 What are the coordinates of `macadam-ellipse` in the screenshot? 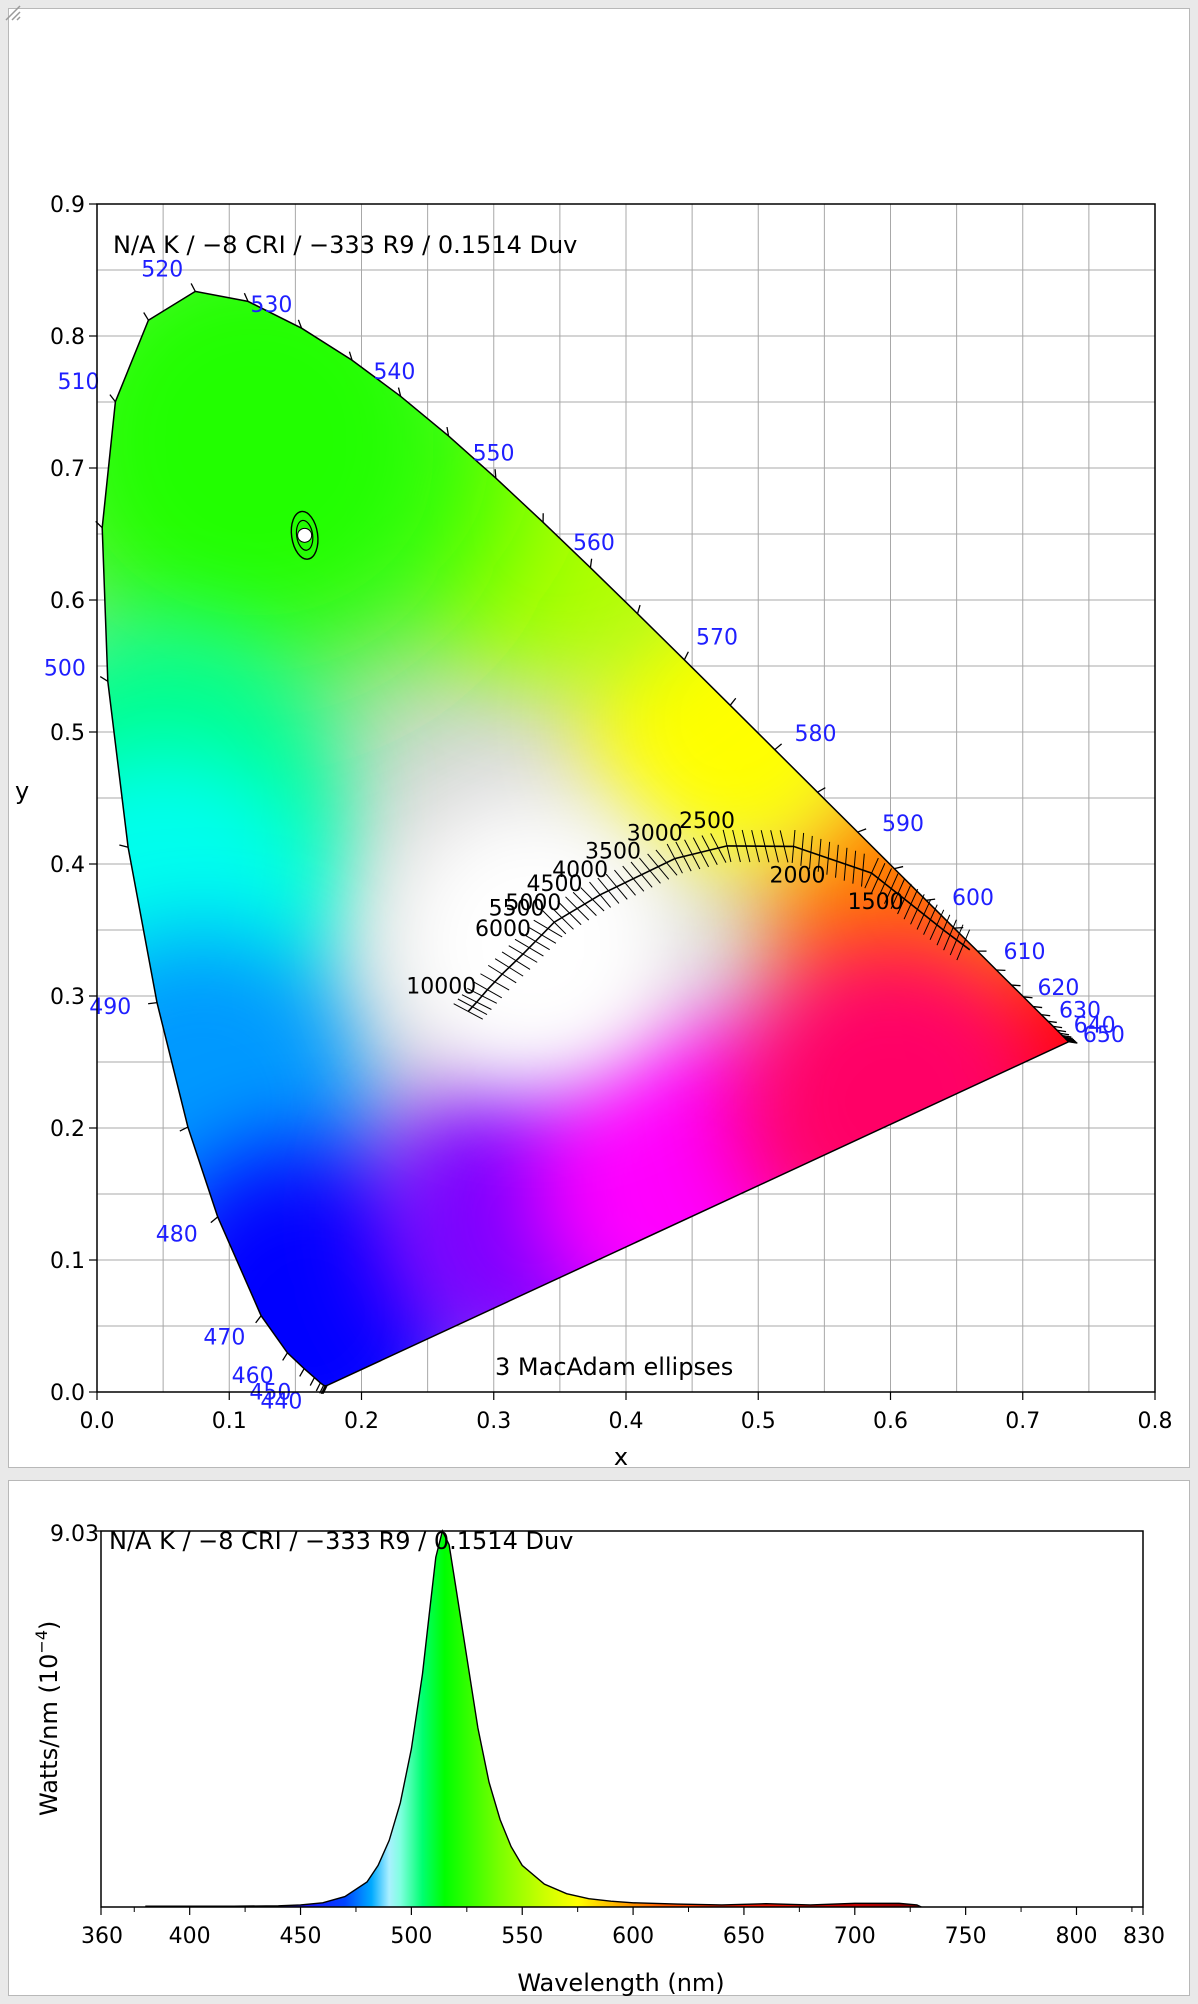 It's located at (304, 535).